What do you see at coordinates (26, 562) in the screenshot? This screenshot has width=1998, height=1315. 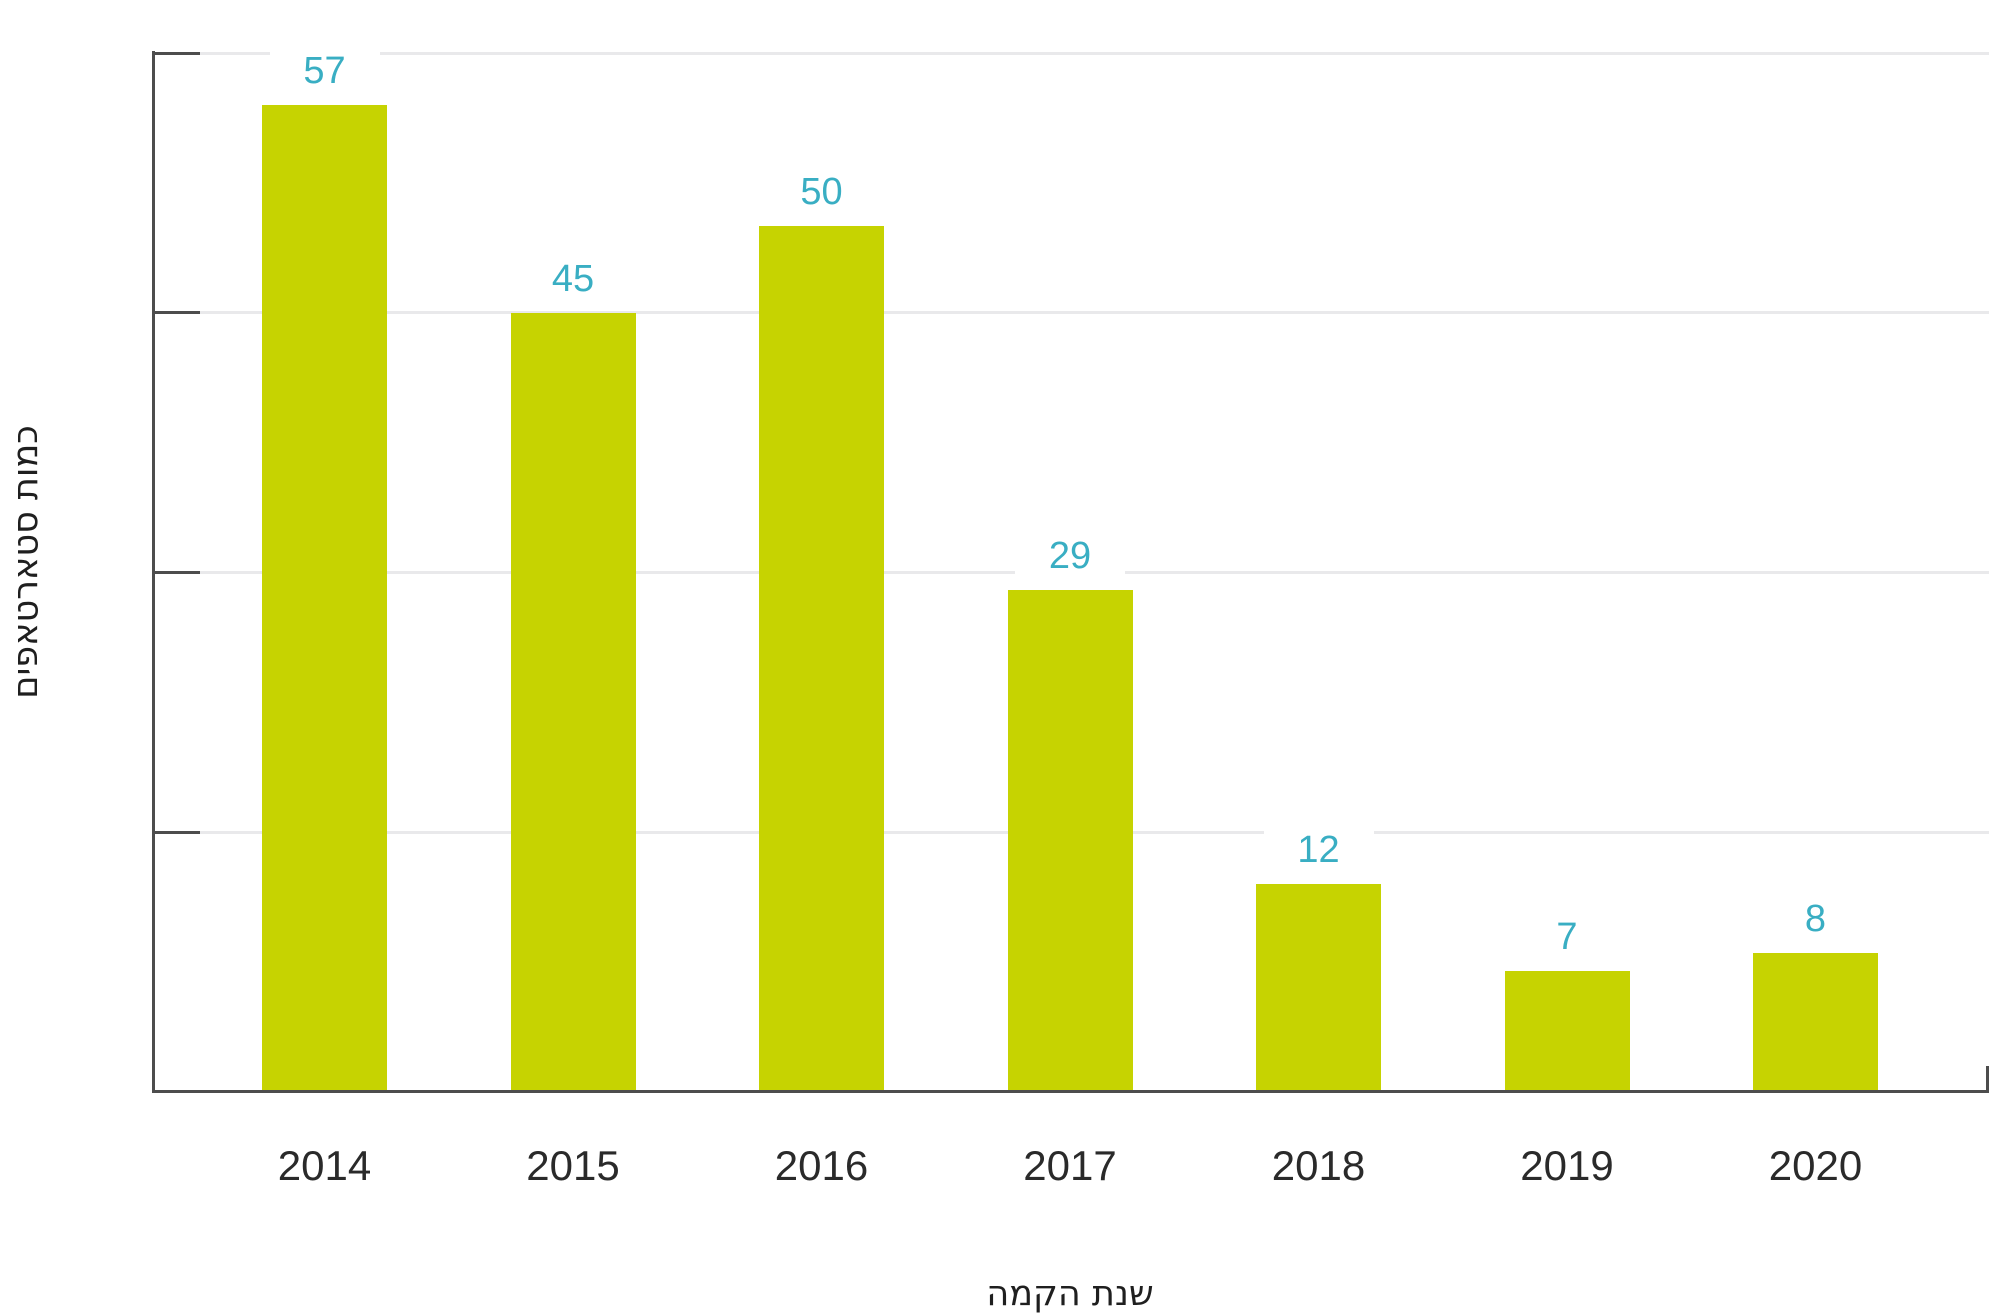 I see `y-axis-title: כמות סטארטאפים` at bounding box center [26, 562].